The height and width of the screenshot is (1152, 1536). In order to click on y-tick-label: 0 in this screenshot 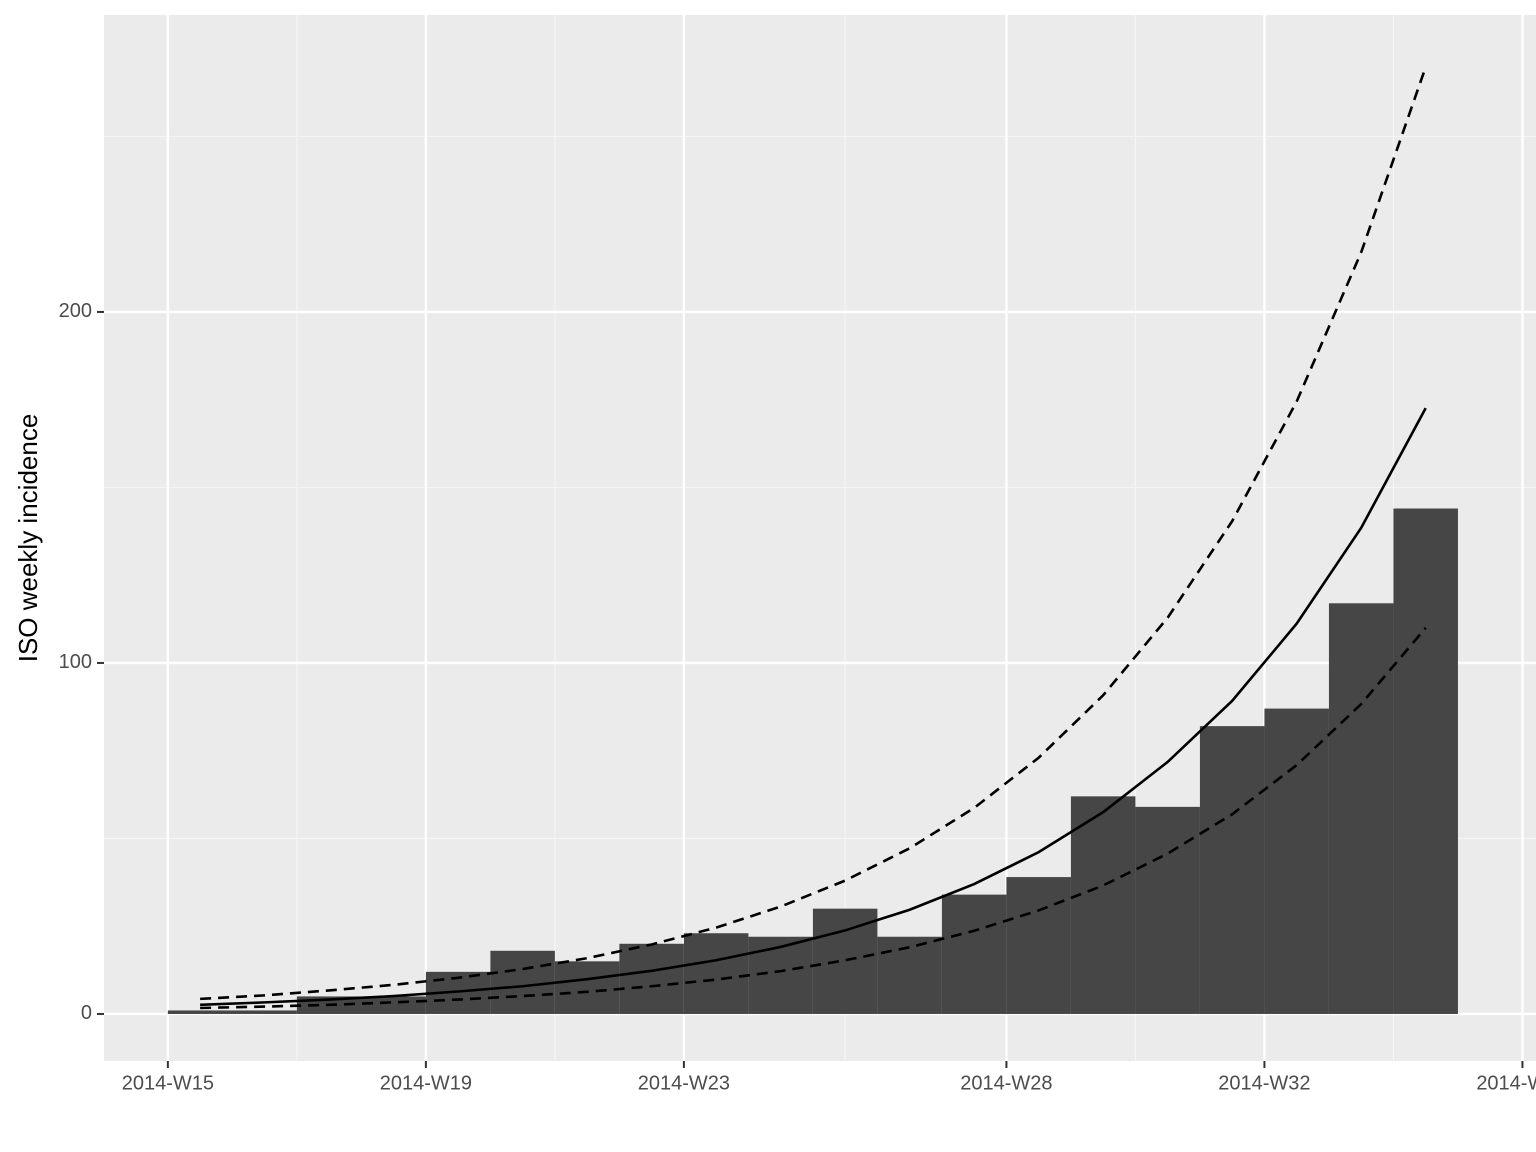, I will do `click(86, 1013)`.